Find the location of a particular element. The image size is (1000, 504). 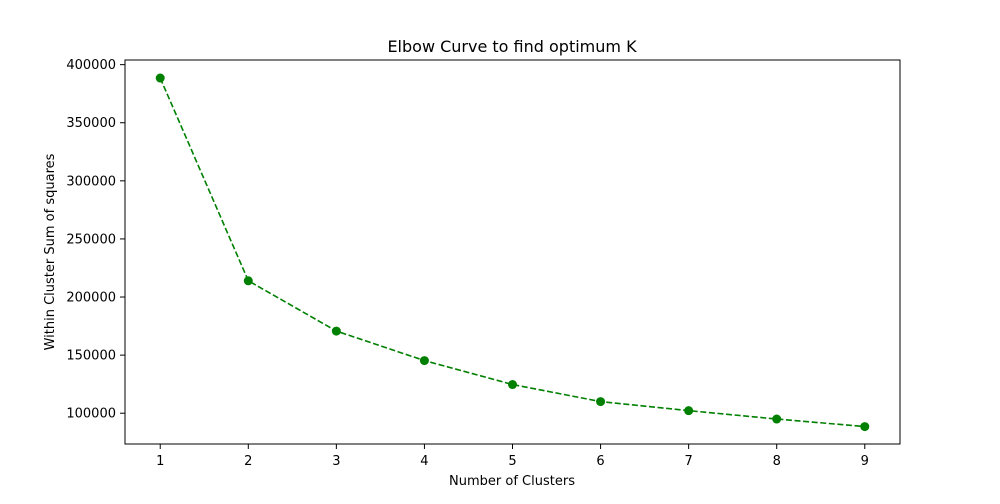

x-tick-label: 8 is located at coordinates (777, 461).